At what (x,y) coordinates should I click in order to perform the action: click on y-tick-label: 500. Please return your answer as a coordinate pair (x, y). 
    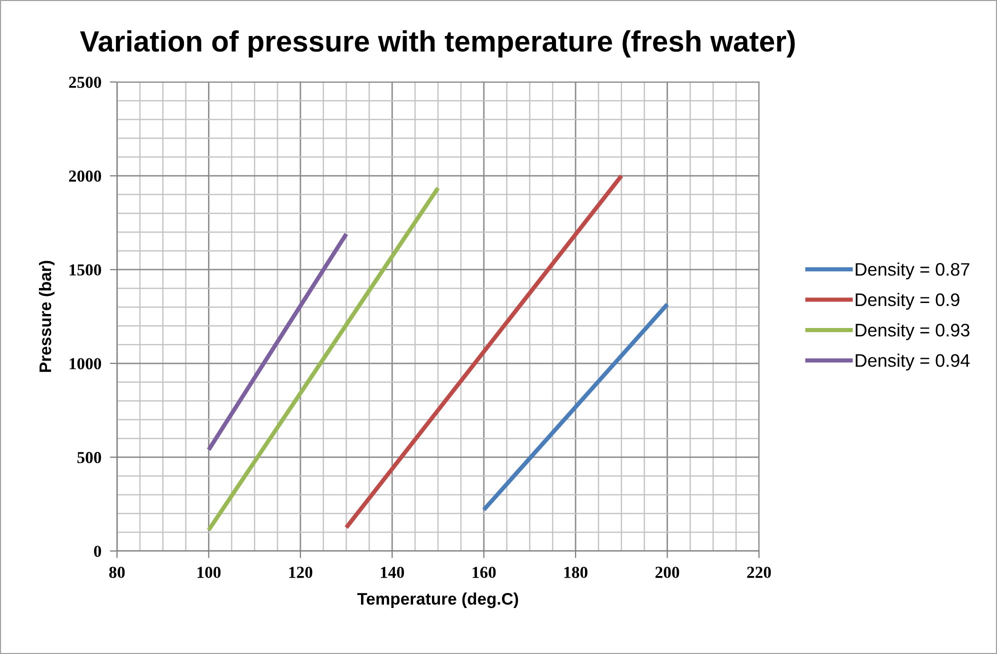
    Looking at the image, I should click on (89, 458).